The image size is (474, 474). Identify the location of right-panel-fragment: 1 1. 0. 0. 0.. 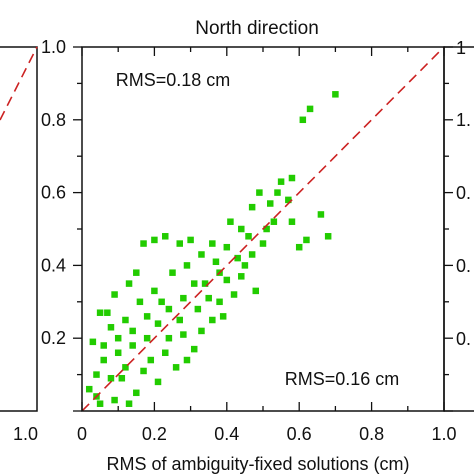
(458, 225).